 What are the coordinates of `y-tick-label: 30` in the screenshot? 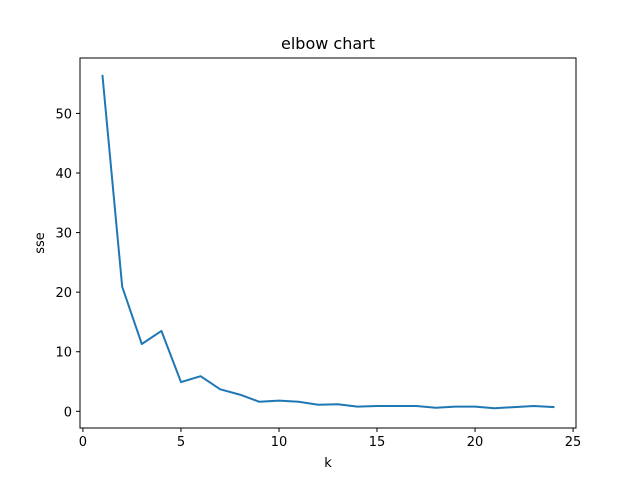 It's located at (63, 234).